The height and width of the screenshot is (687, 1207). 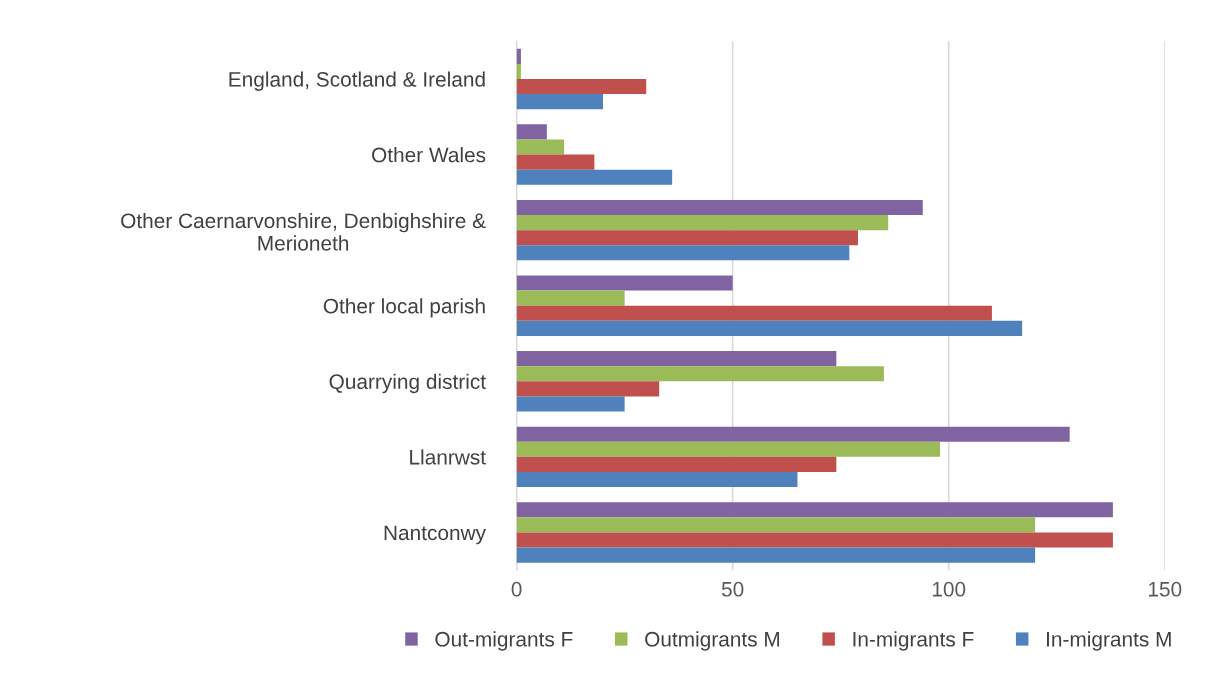 I want to click on x-tick-label: 50, so click(x=732, y=589).